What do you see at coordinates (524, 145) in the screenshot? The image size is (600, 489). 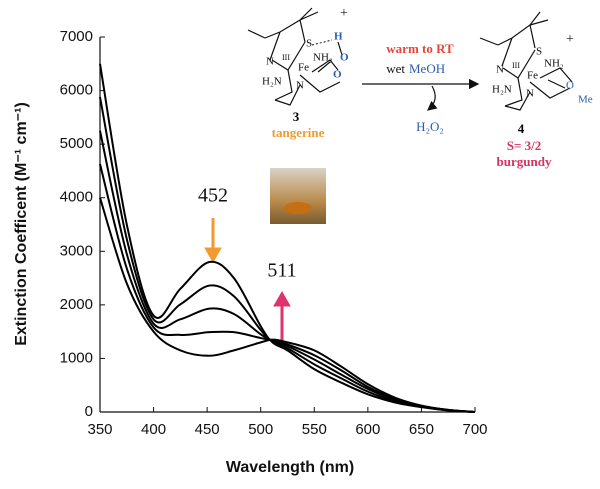 I see `spin-label: S= 3/2` at bounding box center [524, 145].